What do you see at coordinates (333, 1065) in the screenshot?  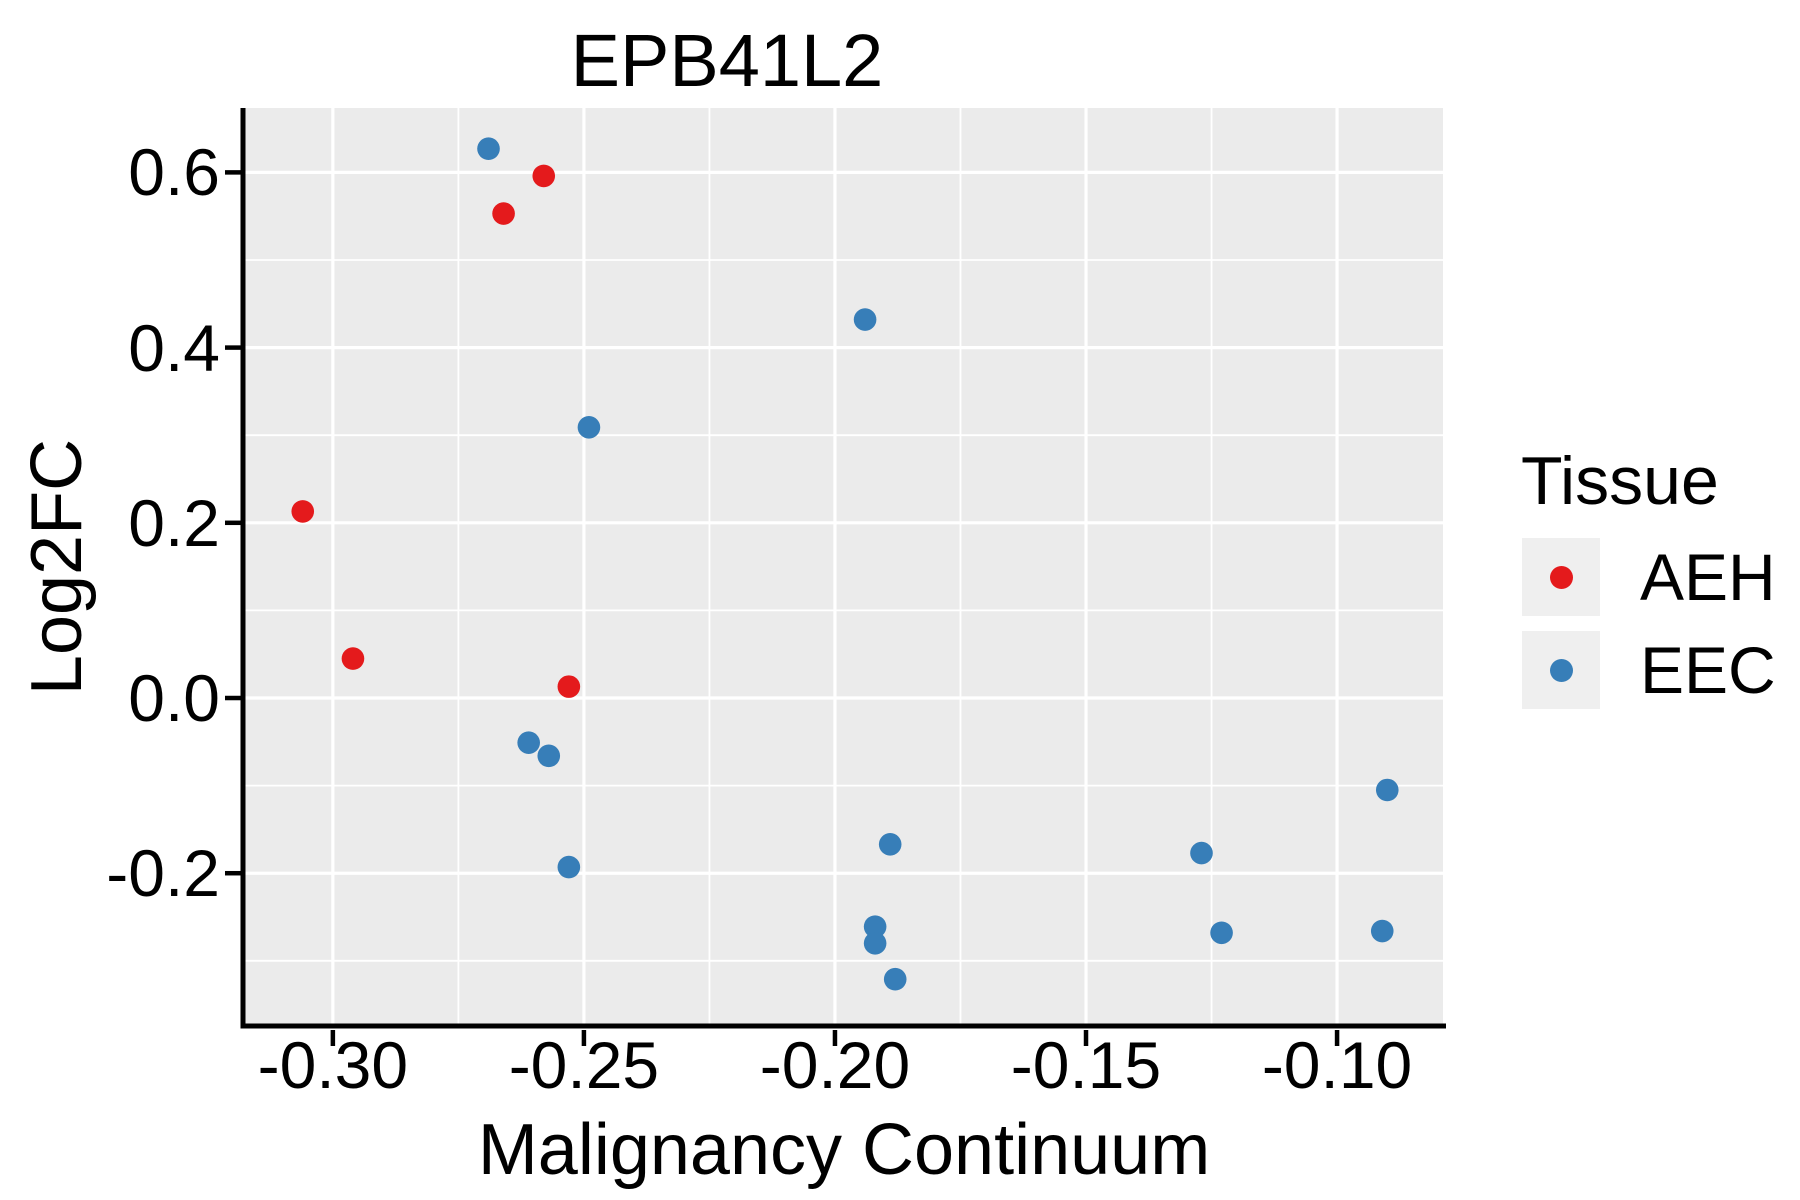 I see `x-tick-label: -0.30` at bounding box center [333, 1065].